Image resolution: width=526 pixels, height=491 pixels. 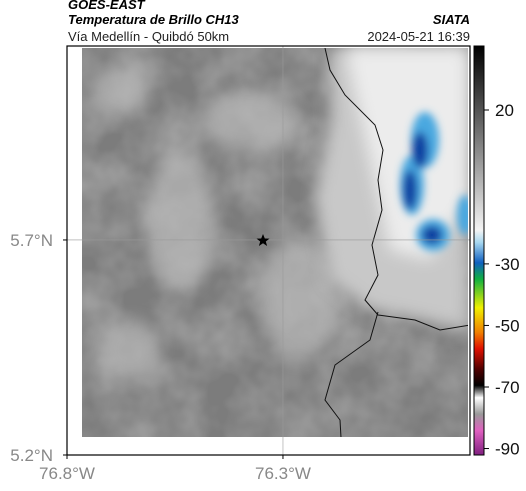 What do you see at coordinates (263, 240) in the screenshot?
I see `location-star` at bounding box center [263, 240].